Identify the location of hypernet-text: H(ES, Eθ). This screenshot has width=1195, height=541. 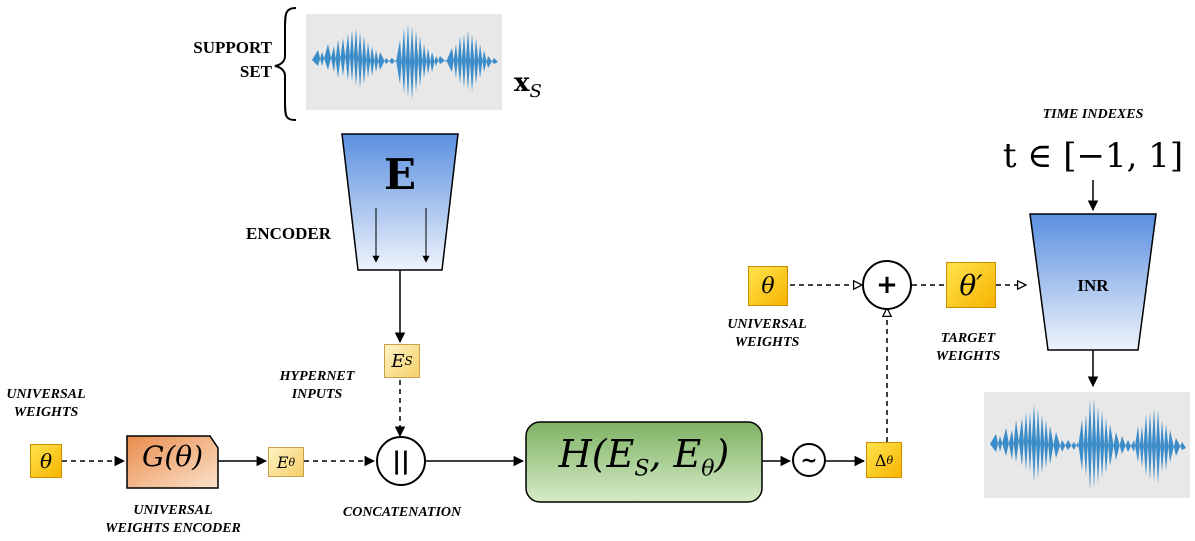
(644, 457).